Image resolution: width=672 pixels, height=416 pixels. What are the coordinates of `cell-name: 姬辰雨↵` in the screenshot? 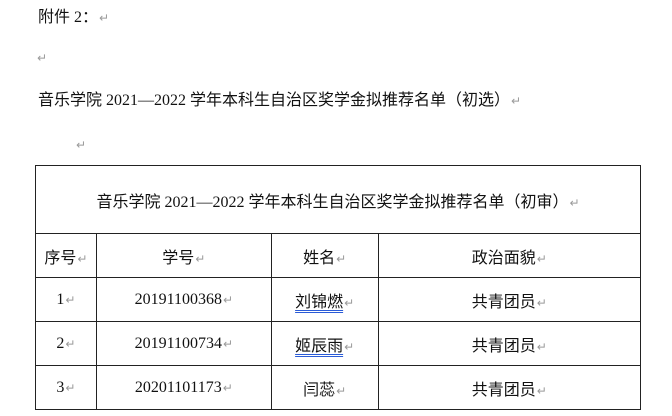 It's located at (324, 343).